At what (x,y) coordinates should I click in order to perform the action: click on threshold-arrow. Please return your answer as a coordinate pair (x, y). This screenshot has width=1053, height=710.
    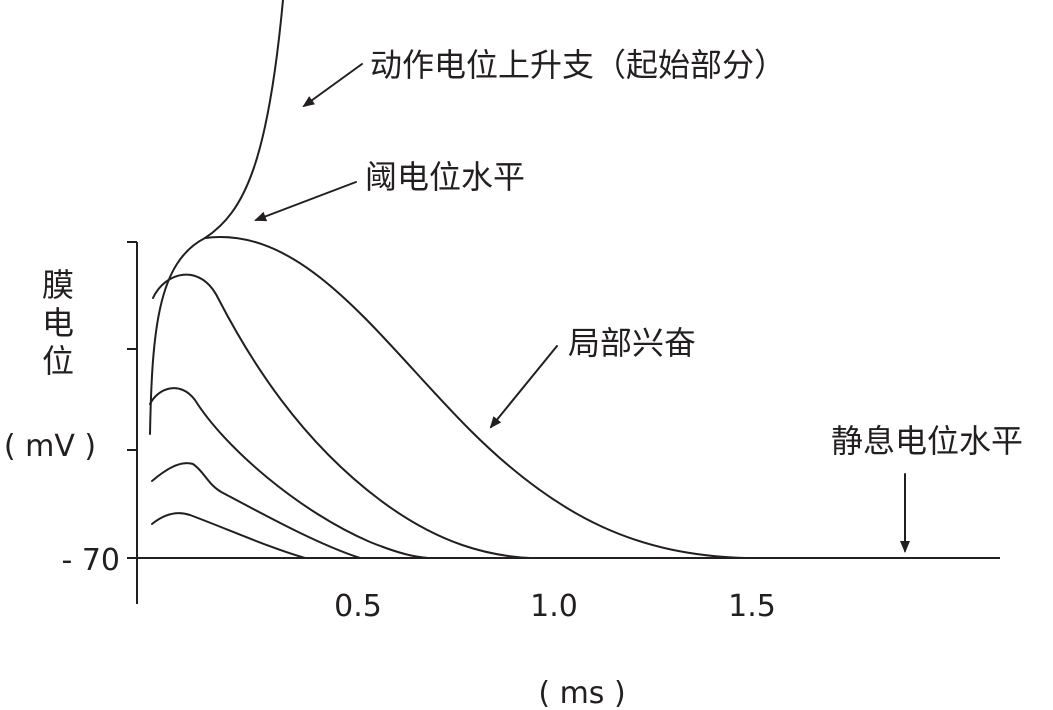
    Looking at the image, I should click on (305, 201).